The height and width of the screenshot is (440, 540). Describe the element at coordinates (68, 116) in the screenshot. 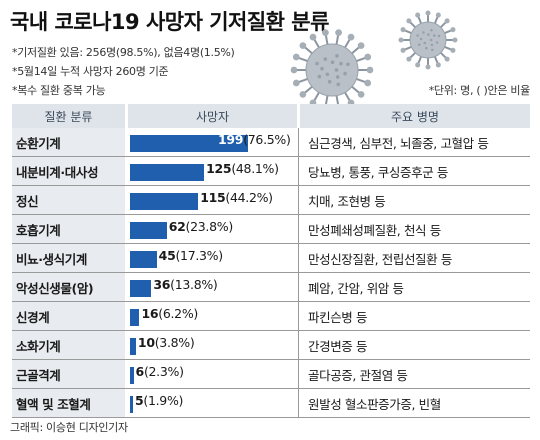

I see `header-category: 질환 분류` at that location.